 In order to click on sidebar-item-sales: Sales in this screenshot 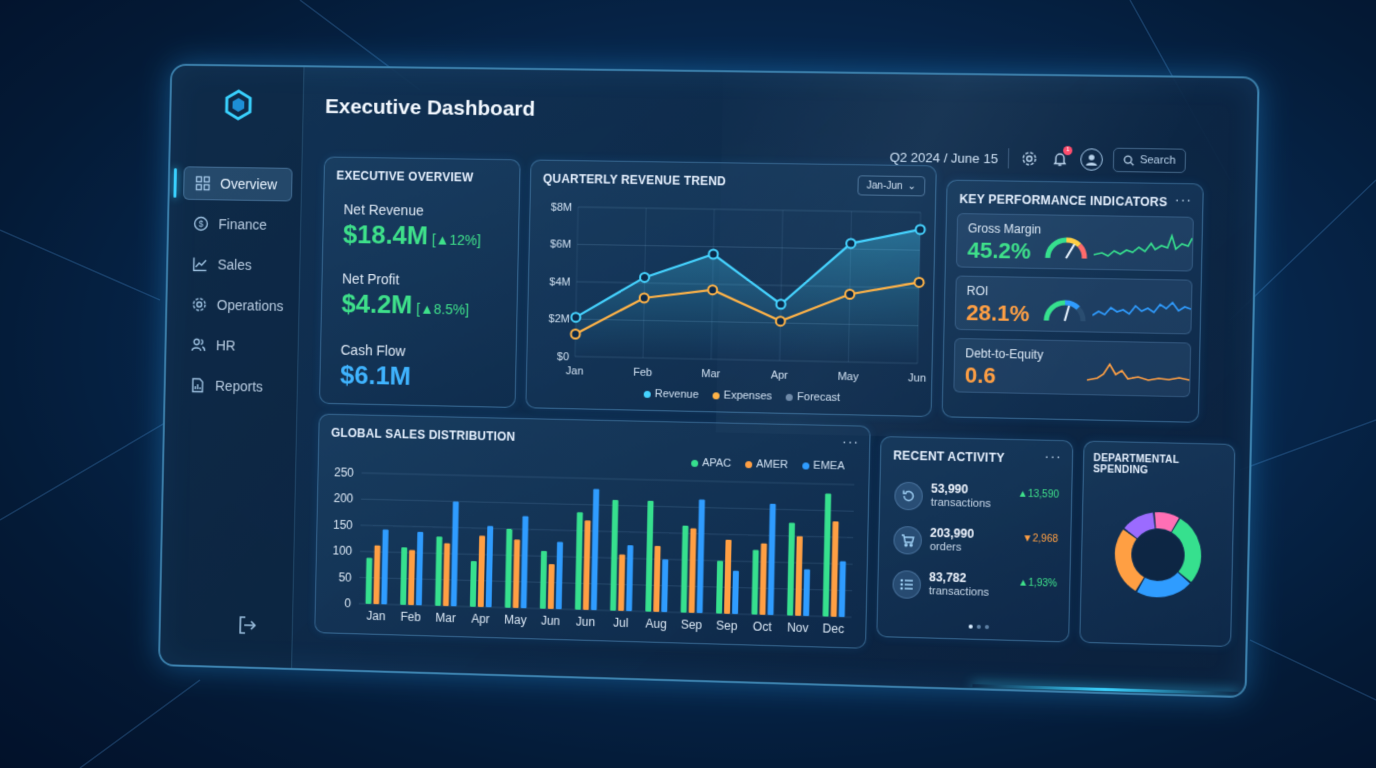, I will do `click(236, 264)`.